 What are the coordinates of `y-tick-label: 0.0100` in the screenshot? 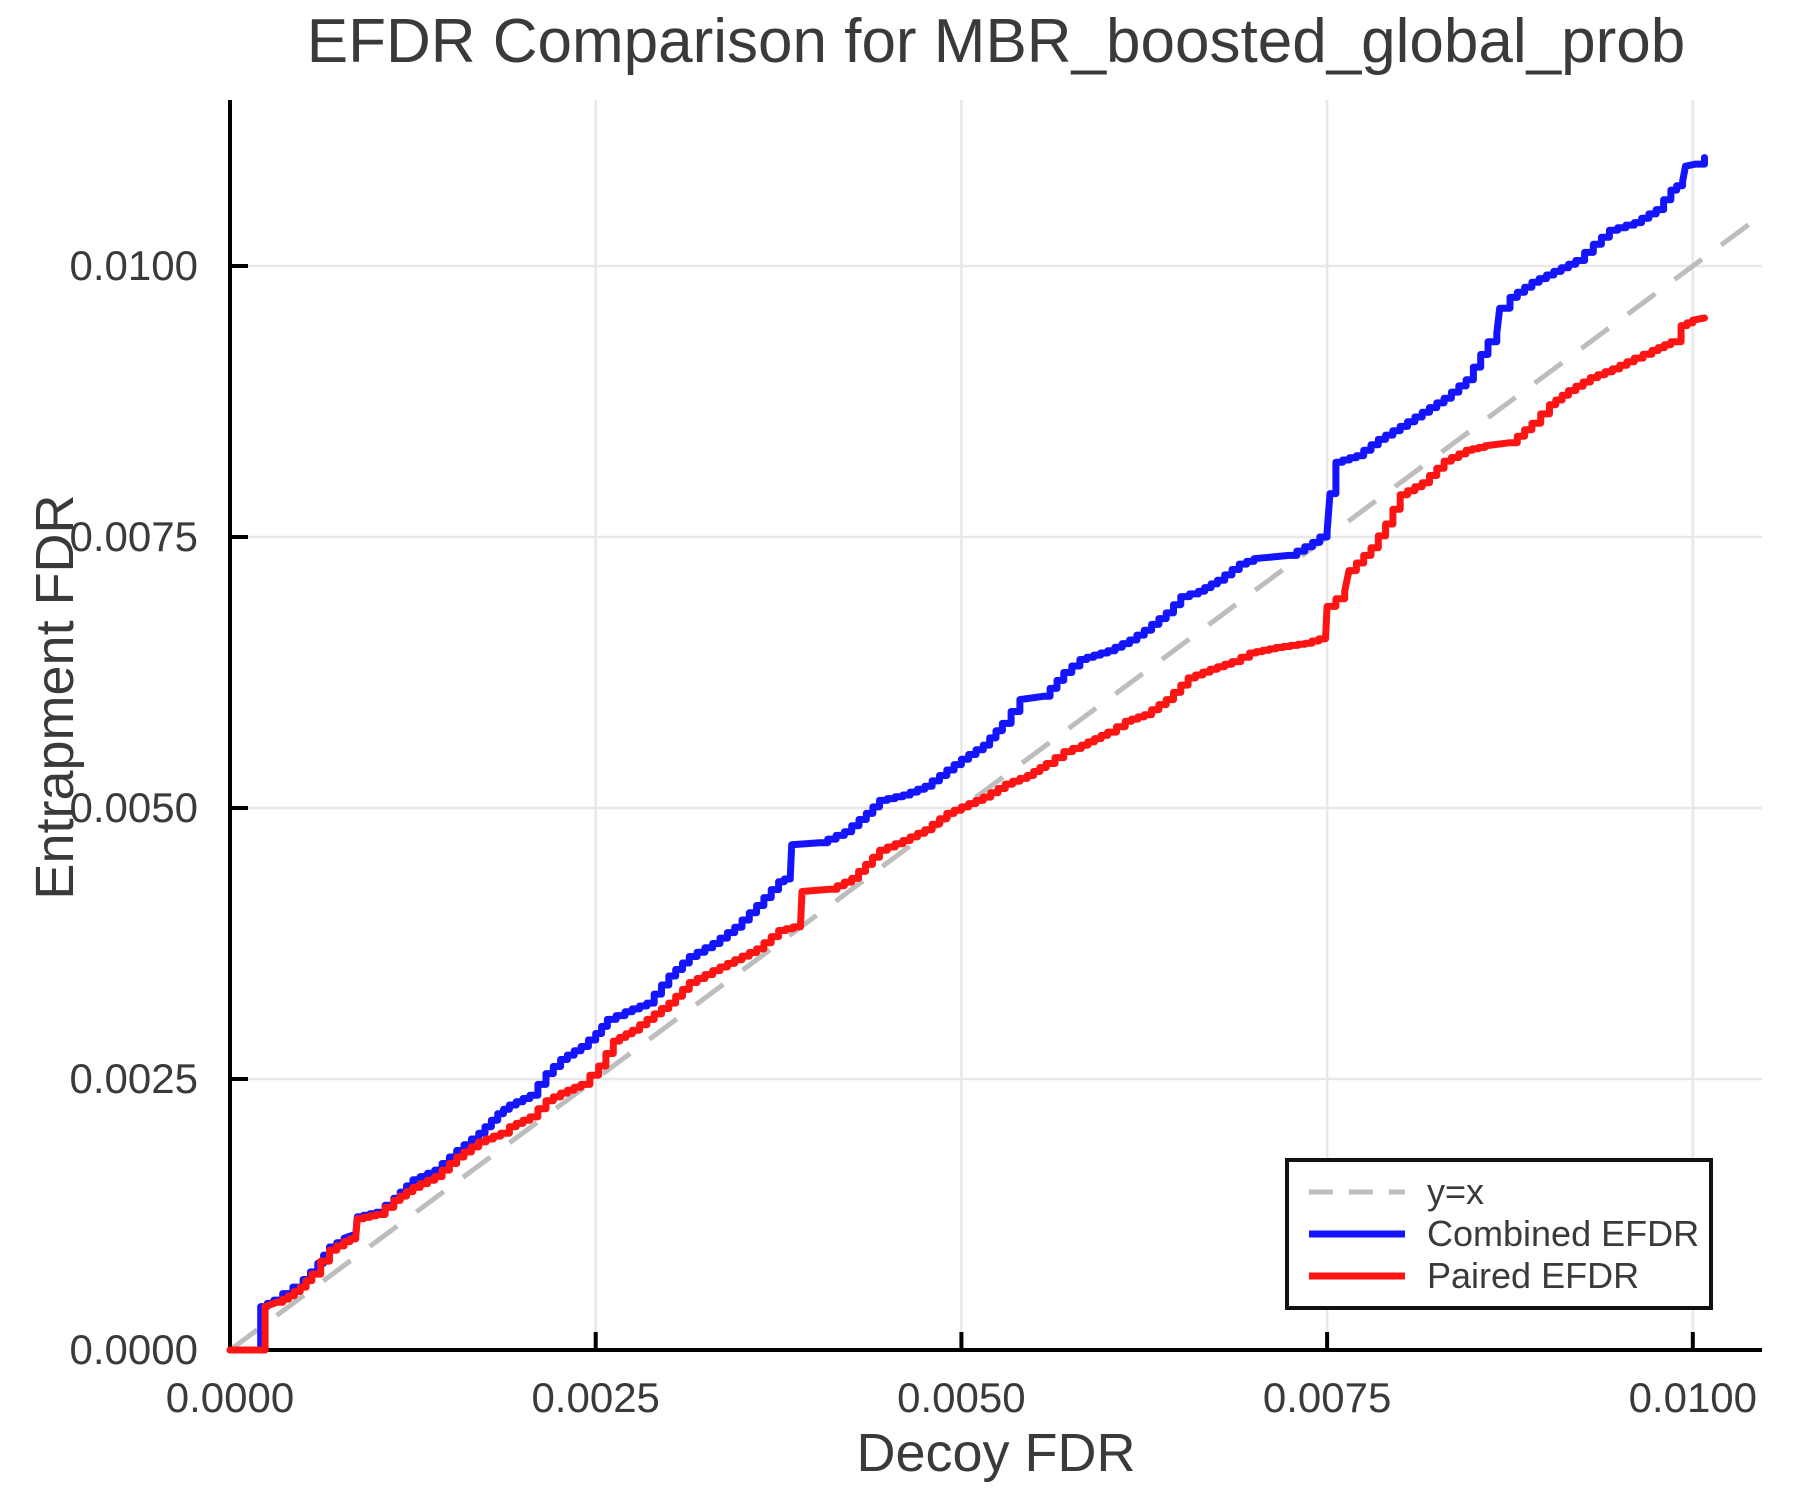 It's located at (134, 265).